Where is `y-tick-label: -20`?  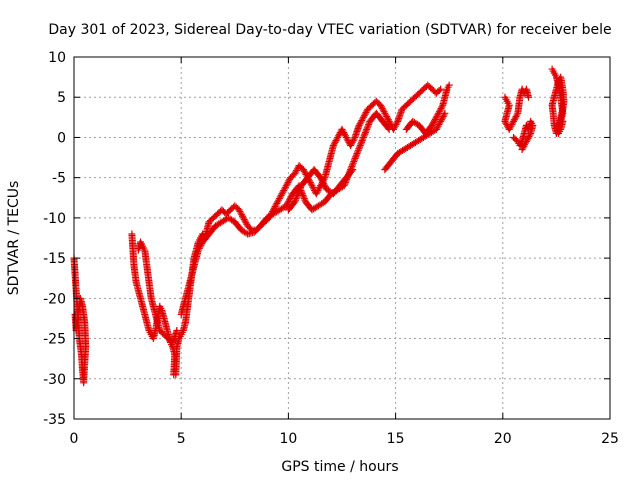
y-tick-label: -20 is located at coordinates (54, 299).